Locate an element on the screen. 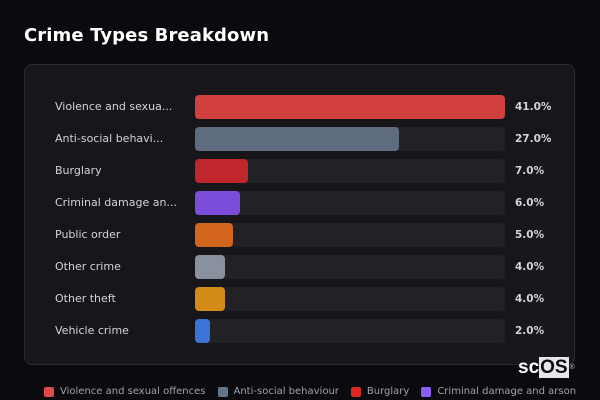 This screenshot has height=400, width=600. scos-watermark-logo: scOS ® is located at coordinates (546, 367).